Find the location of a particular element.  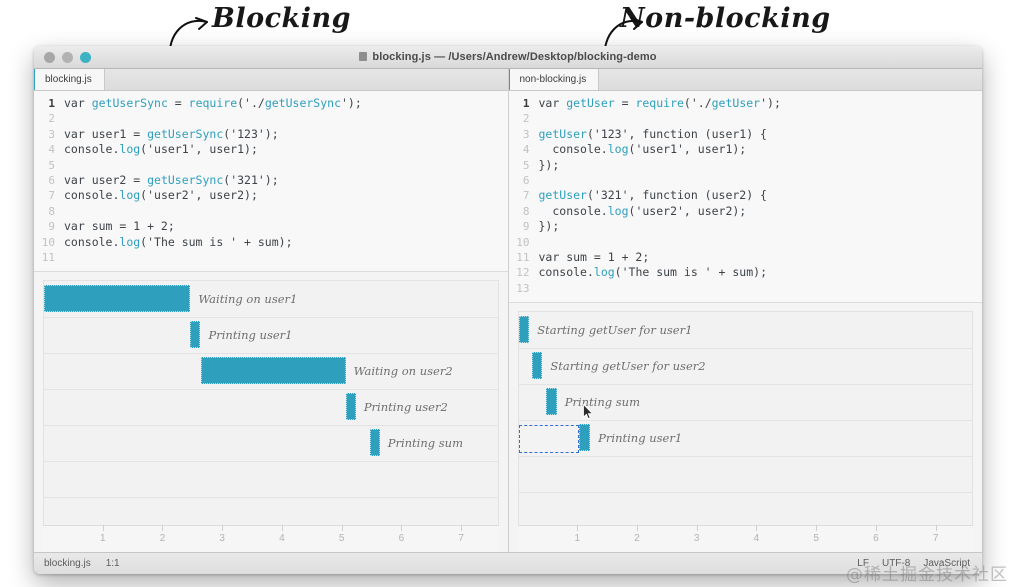

timeline-bar-label: Printing sum is located at coordinates (602, 402).